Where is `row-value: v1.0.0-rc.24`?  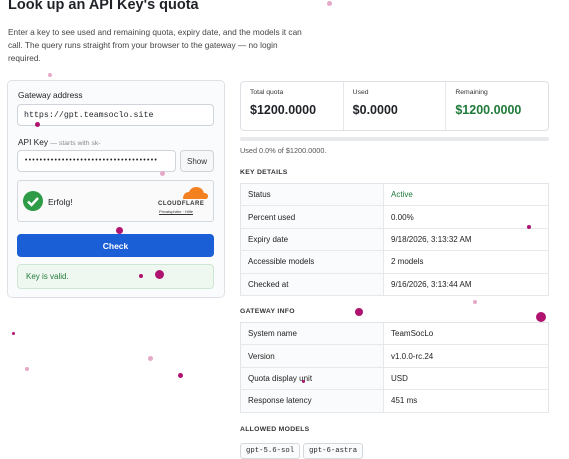
row-value: v1.0.0-rc.24 is located at coordinates (466, 356).